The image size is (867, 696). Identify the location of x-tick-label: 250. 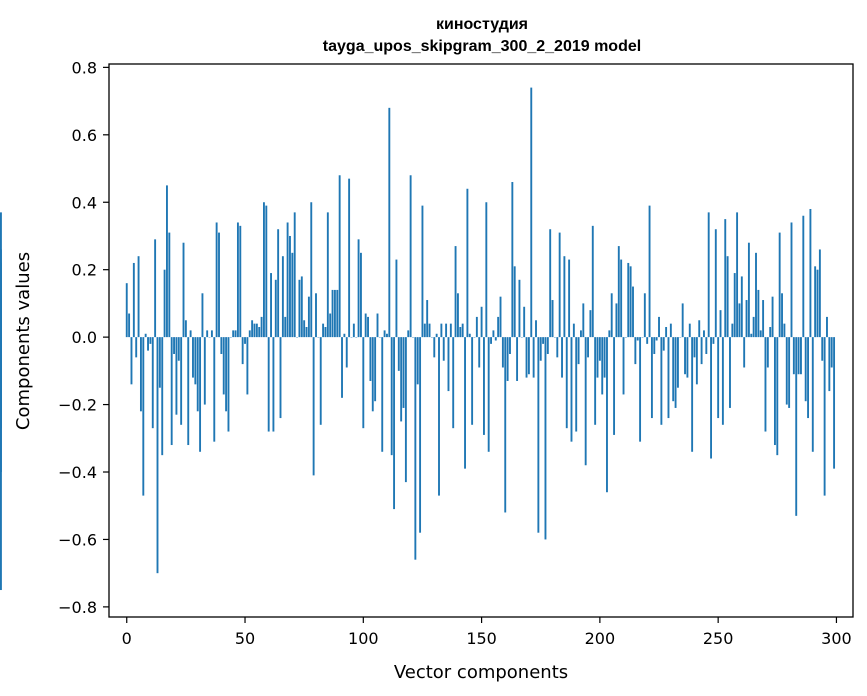
(718, 638).